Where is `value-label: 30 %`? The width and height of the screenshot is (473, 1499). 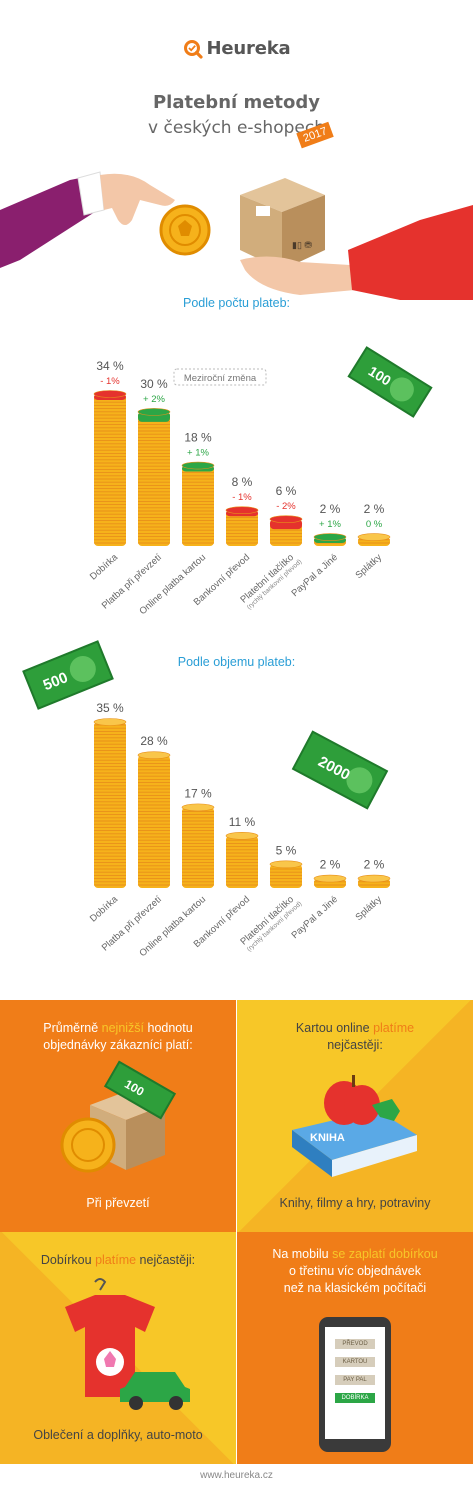 value-label: 30 % is located at coordinates (154, 384).